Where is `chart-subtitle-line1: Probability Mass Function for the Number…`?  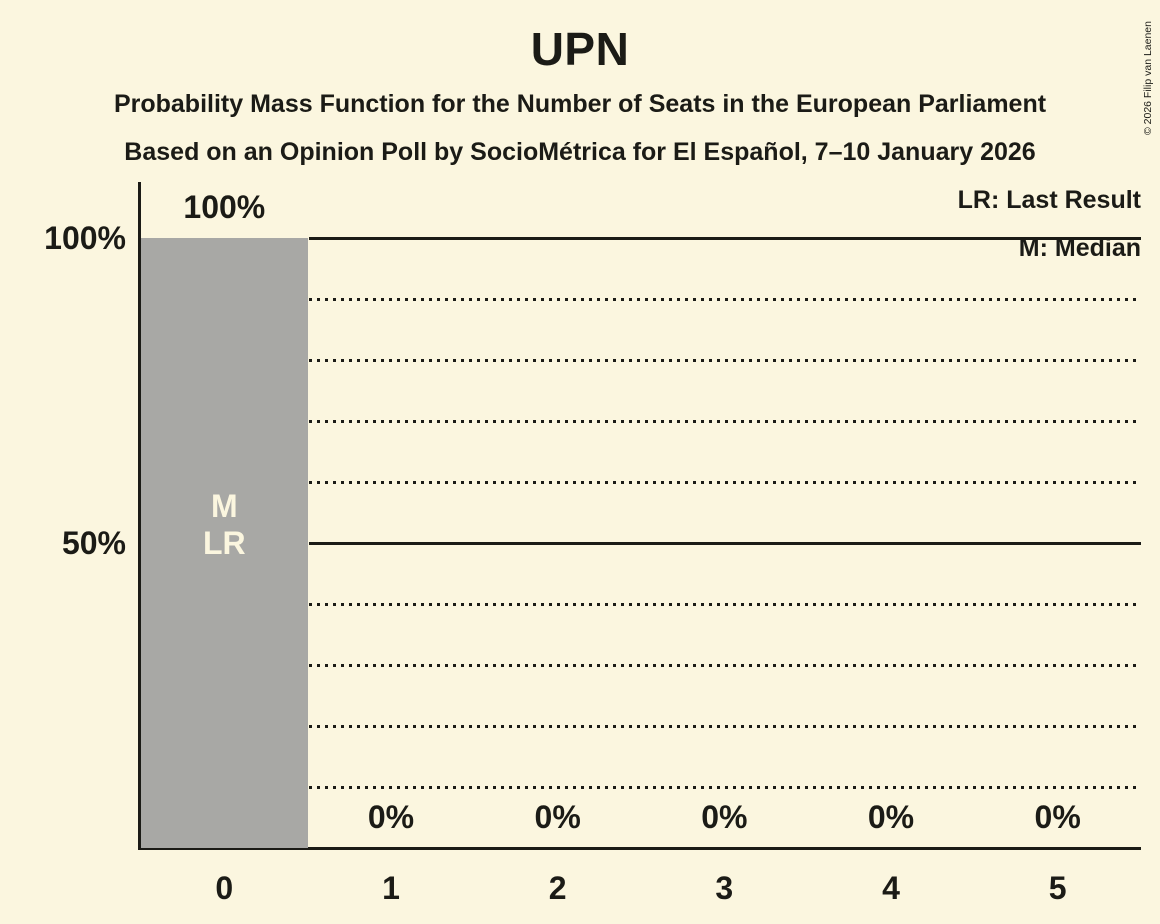 chart-subtitle-line1: Probability Mass Function for the Number… is located at coordinates (580, 104).